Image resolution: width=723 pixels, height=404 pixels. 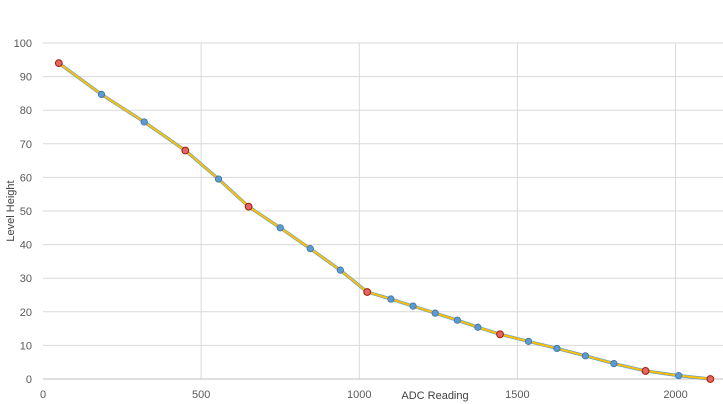 What do you see at coordinates (43, 395) in the screenshot?
I see `x-tick-label: 0` at bounding box center [43, 395].